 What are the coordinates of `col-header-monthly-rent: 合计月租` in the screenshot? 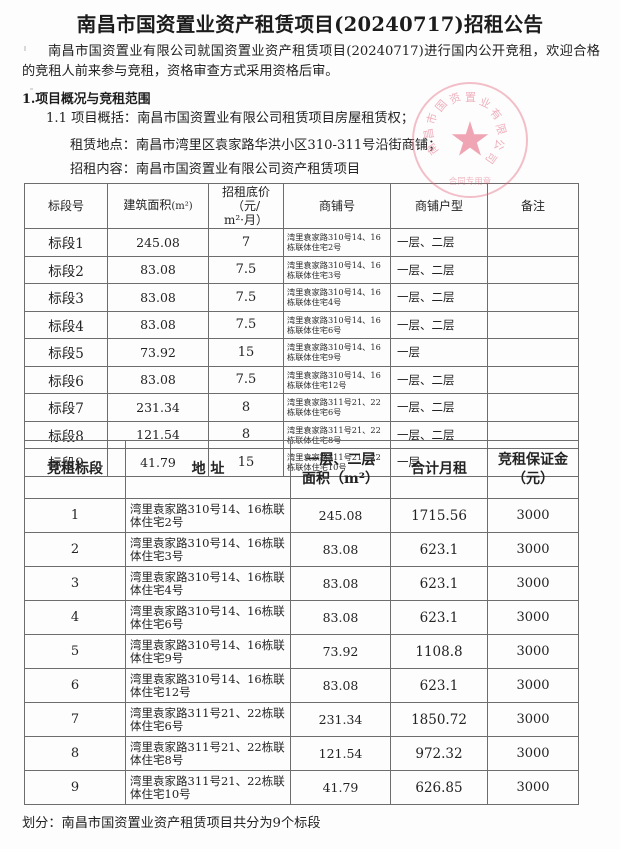 It's located at (439, 469).